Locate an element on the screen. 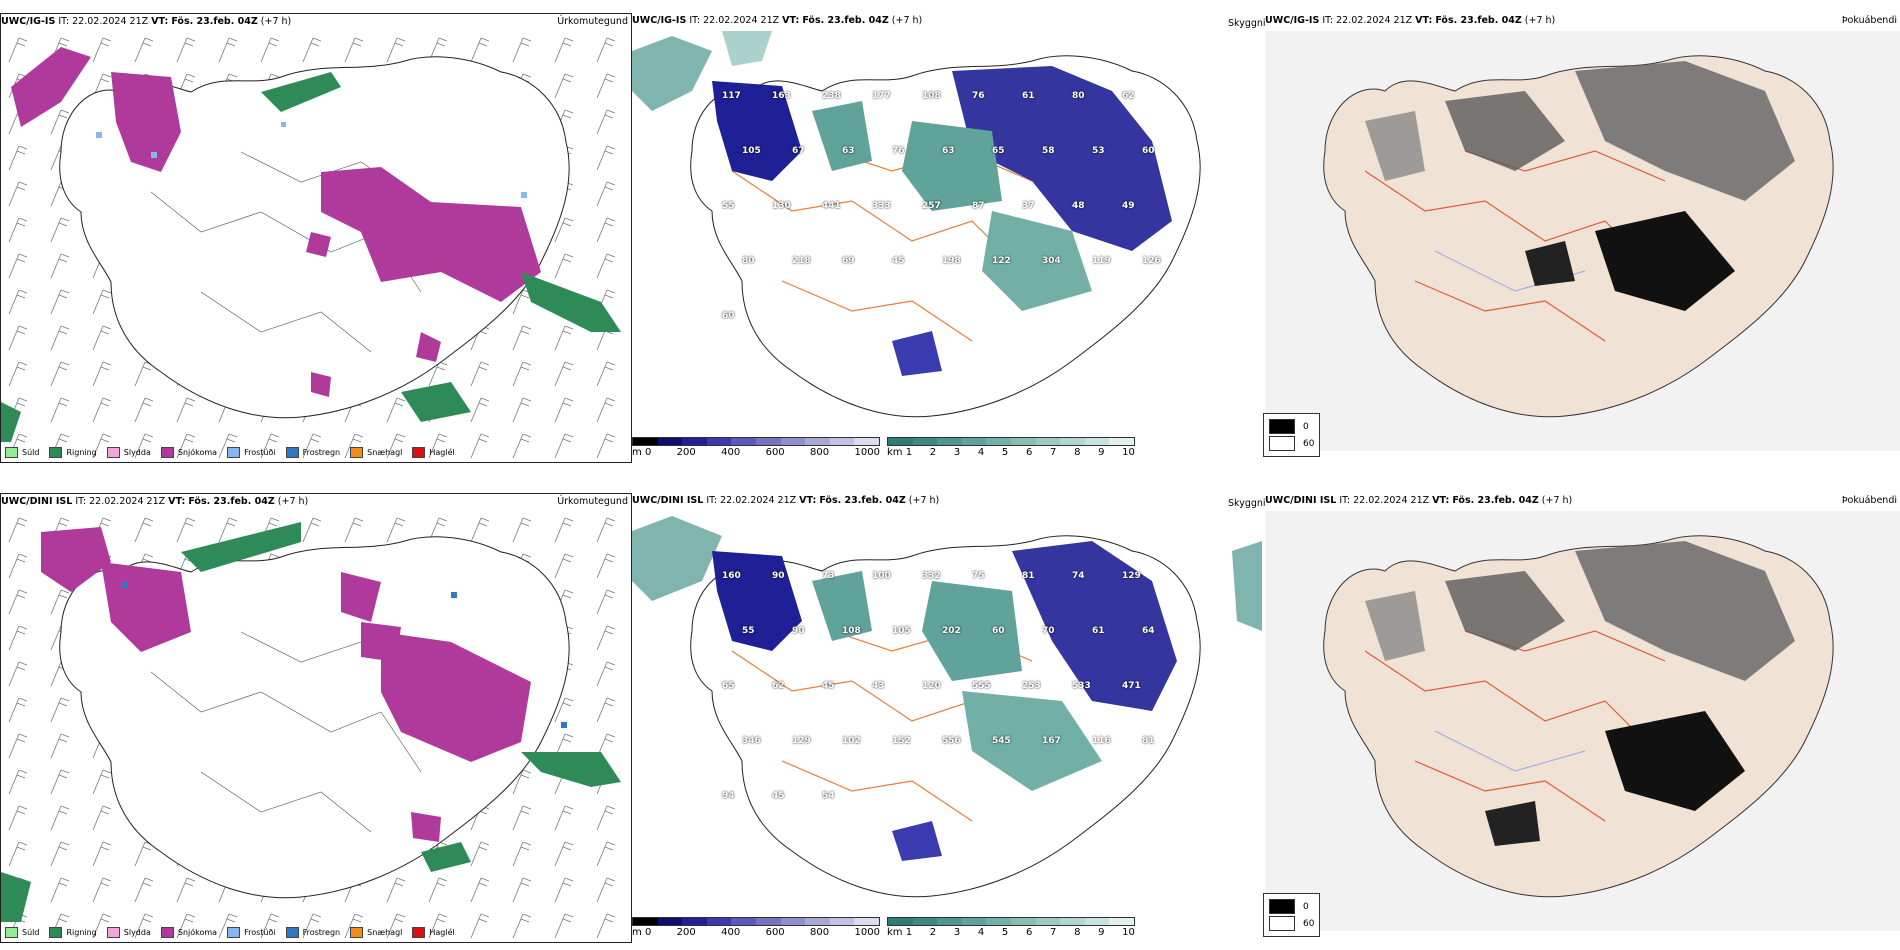 The image size is (1900, 950). fog-map is located at coordinates (1582, 721).